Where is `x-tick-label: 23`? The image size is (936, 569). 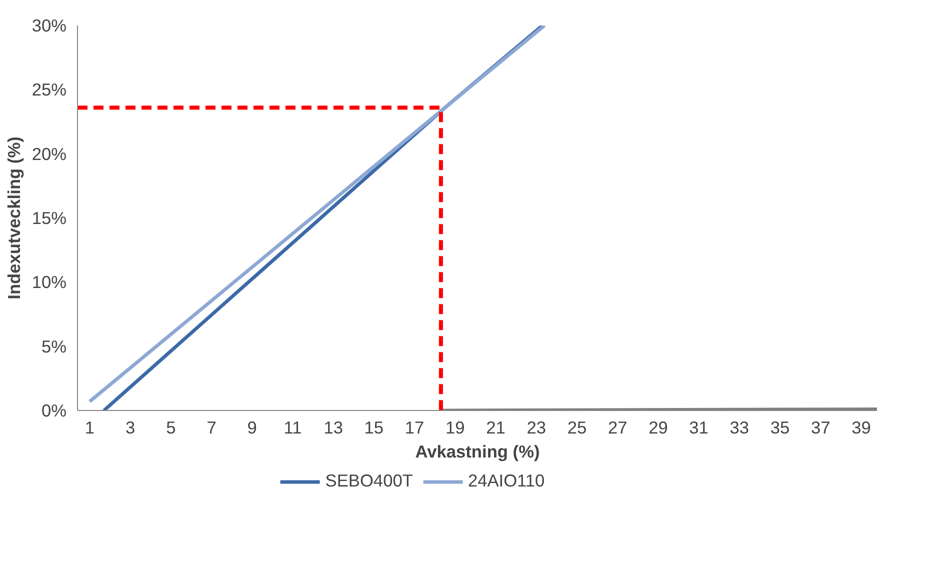 x-tick-label: 23 is located at coordinates (536, 428).